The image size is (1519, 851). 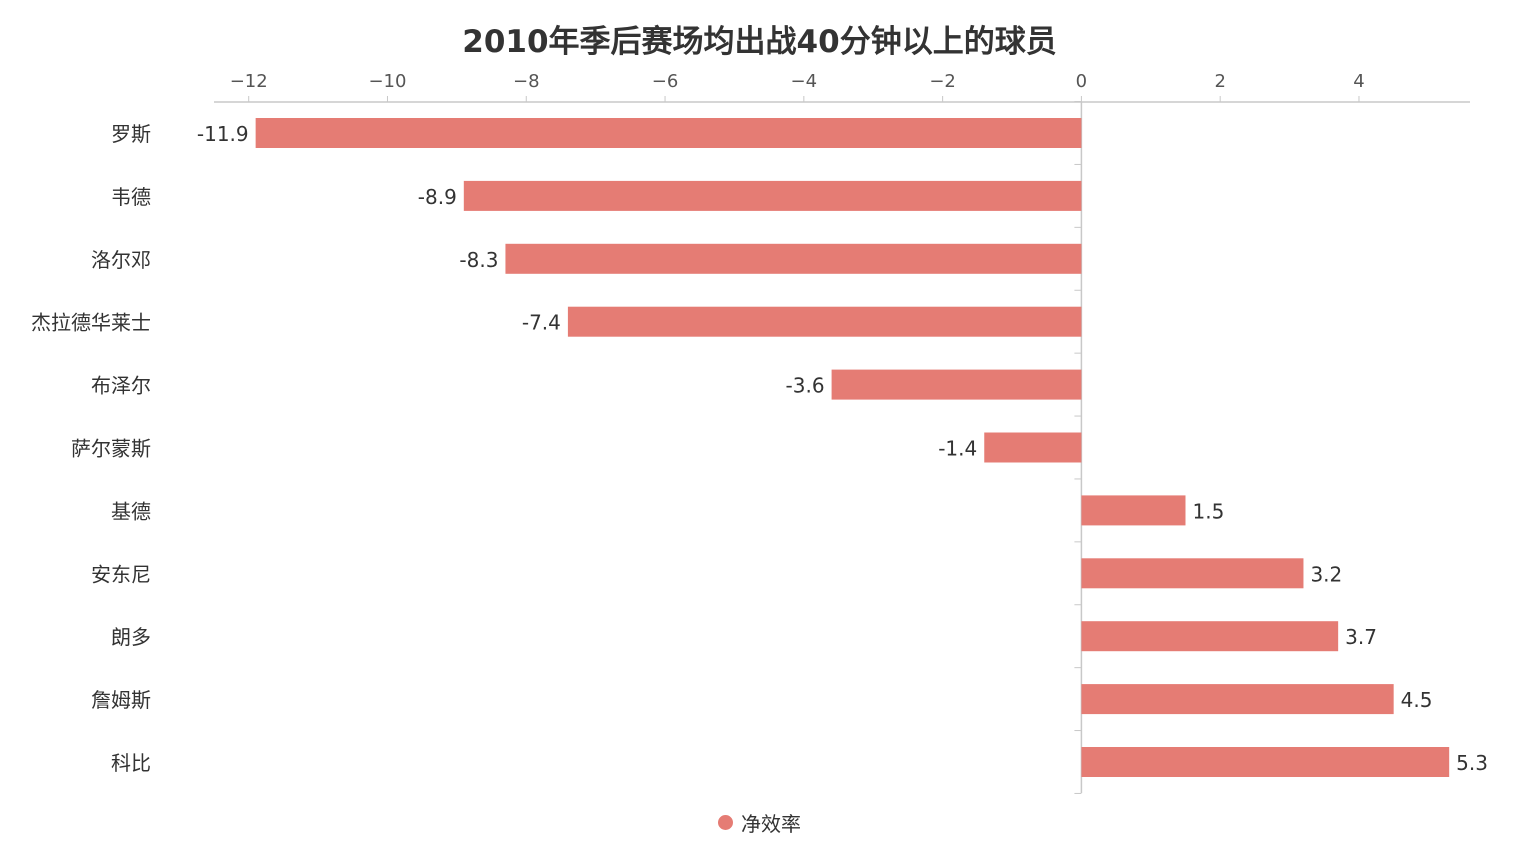 What do you see at coordinates (804, 81) in the screenshot?
I see `x-tick-label: −4` at bounding box center [804, 81].